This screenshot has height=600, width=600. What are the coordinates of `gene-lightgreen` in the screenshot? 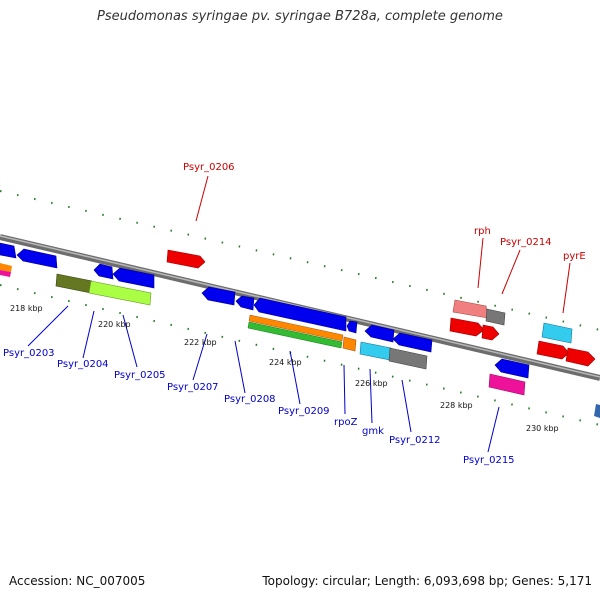 It's located at (120, 293).